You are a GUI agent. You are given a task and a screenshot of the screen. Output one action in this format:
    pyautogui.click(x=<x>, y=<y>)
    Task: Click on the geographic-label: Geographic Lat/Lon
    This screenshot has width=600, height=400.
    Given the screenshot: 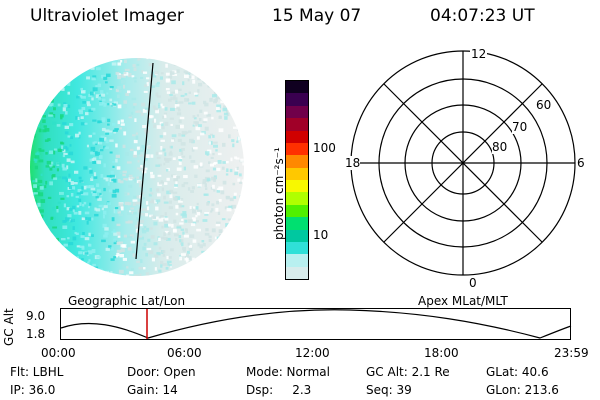 What is the action you would take?
    pyautogui.click(x=127, y=301)
    